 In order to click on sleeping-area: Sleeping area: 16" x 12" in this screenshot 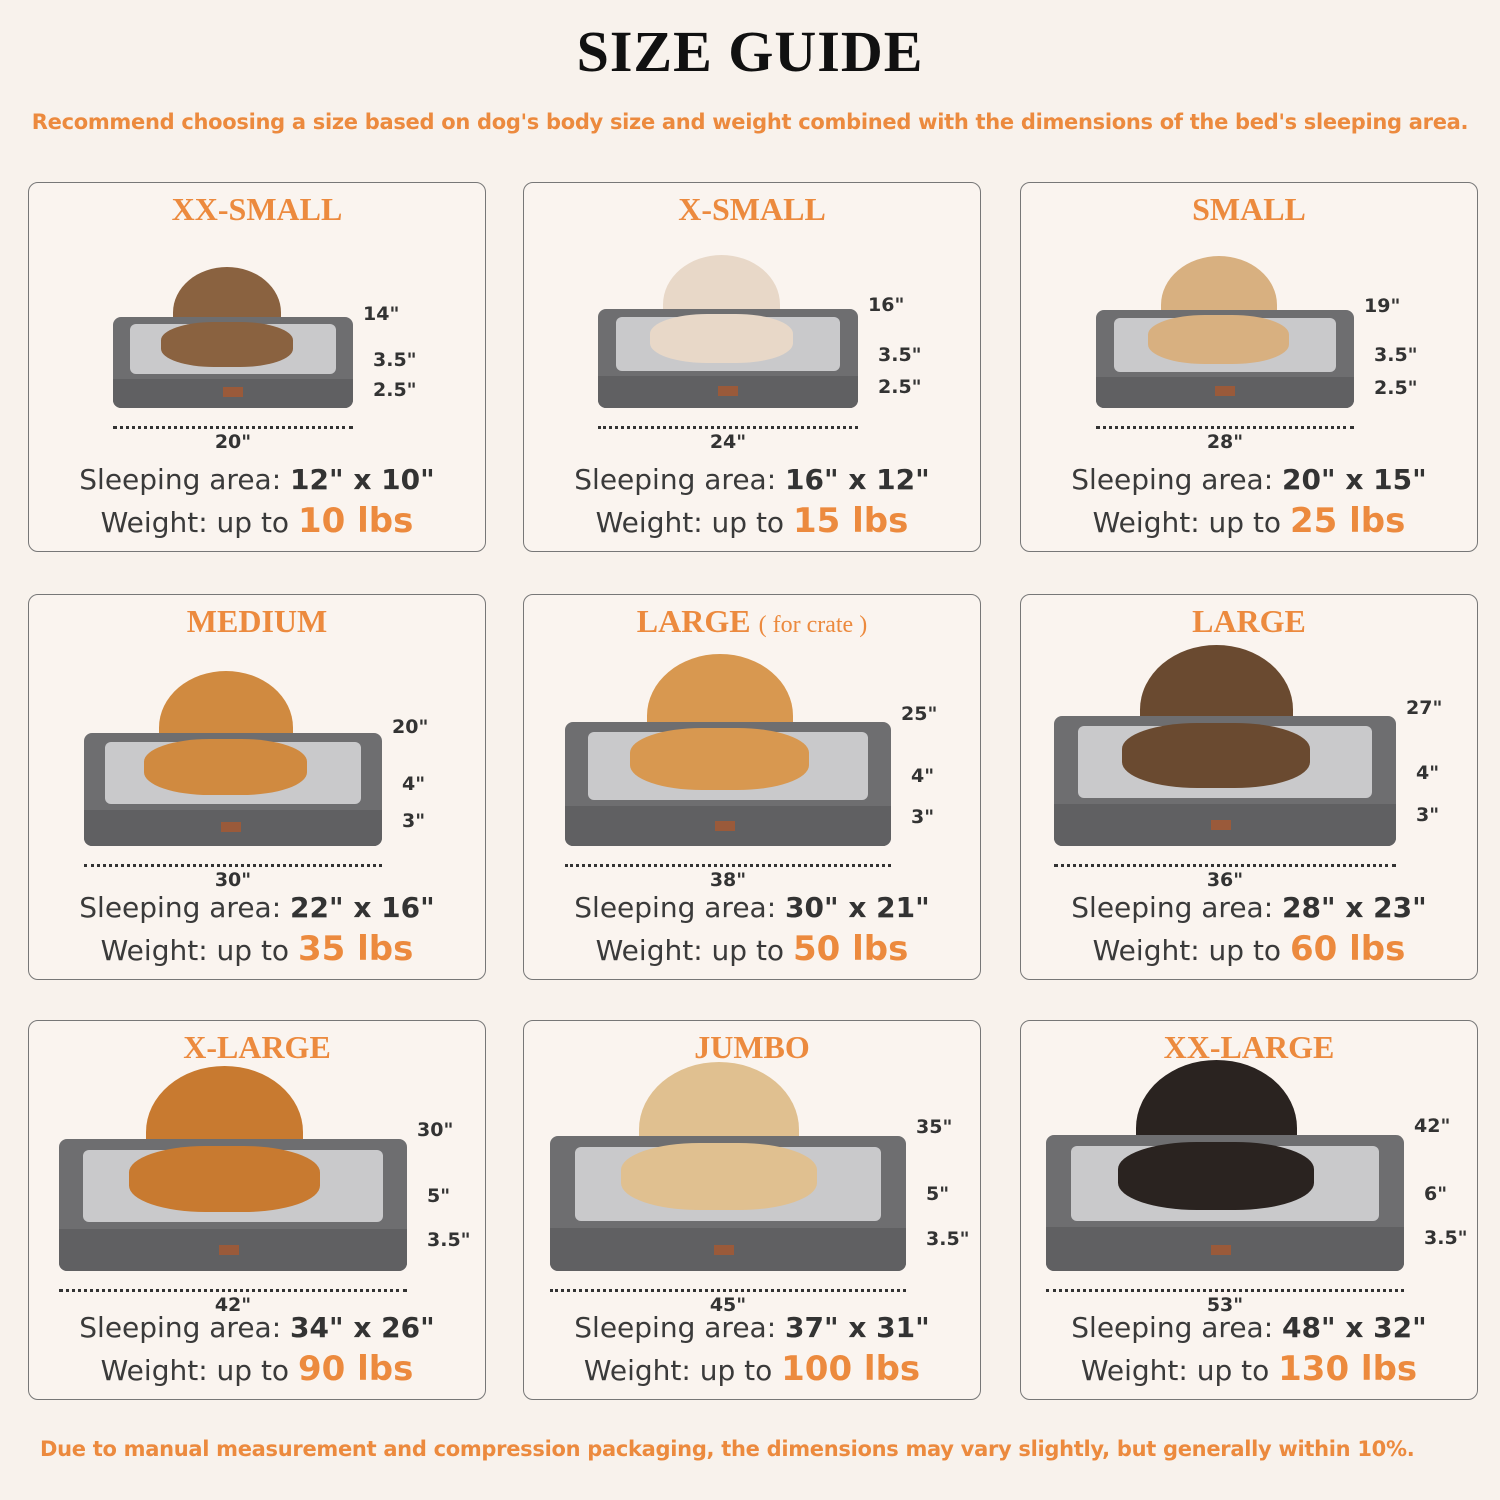, I will do `click(752, 479)`.